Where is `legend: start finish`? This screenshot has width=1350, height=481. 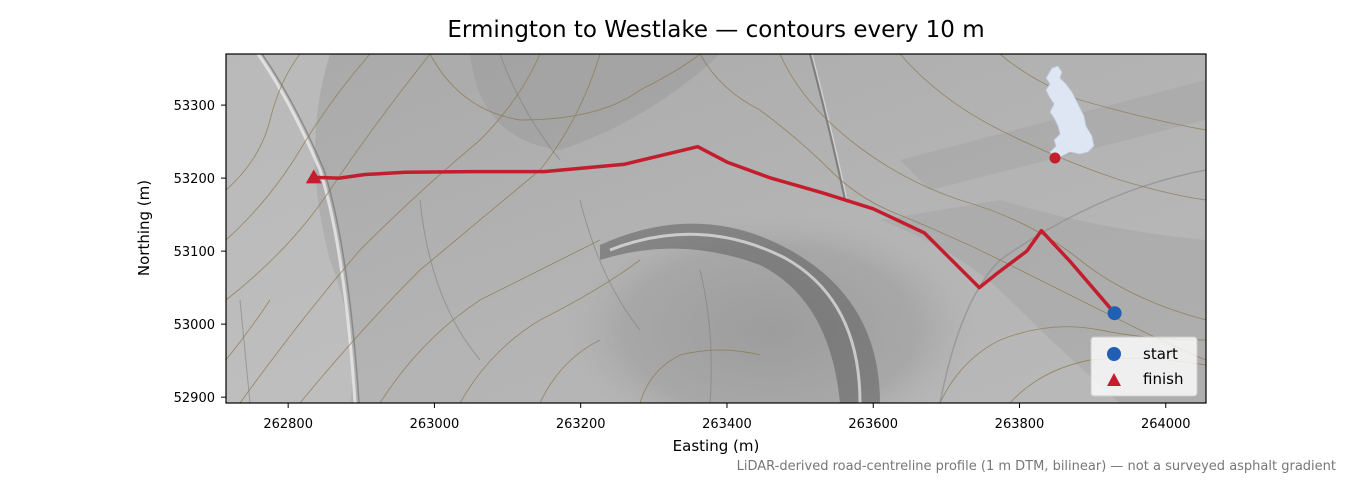 legend: start finish is located at coordinates (1144, 366).